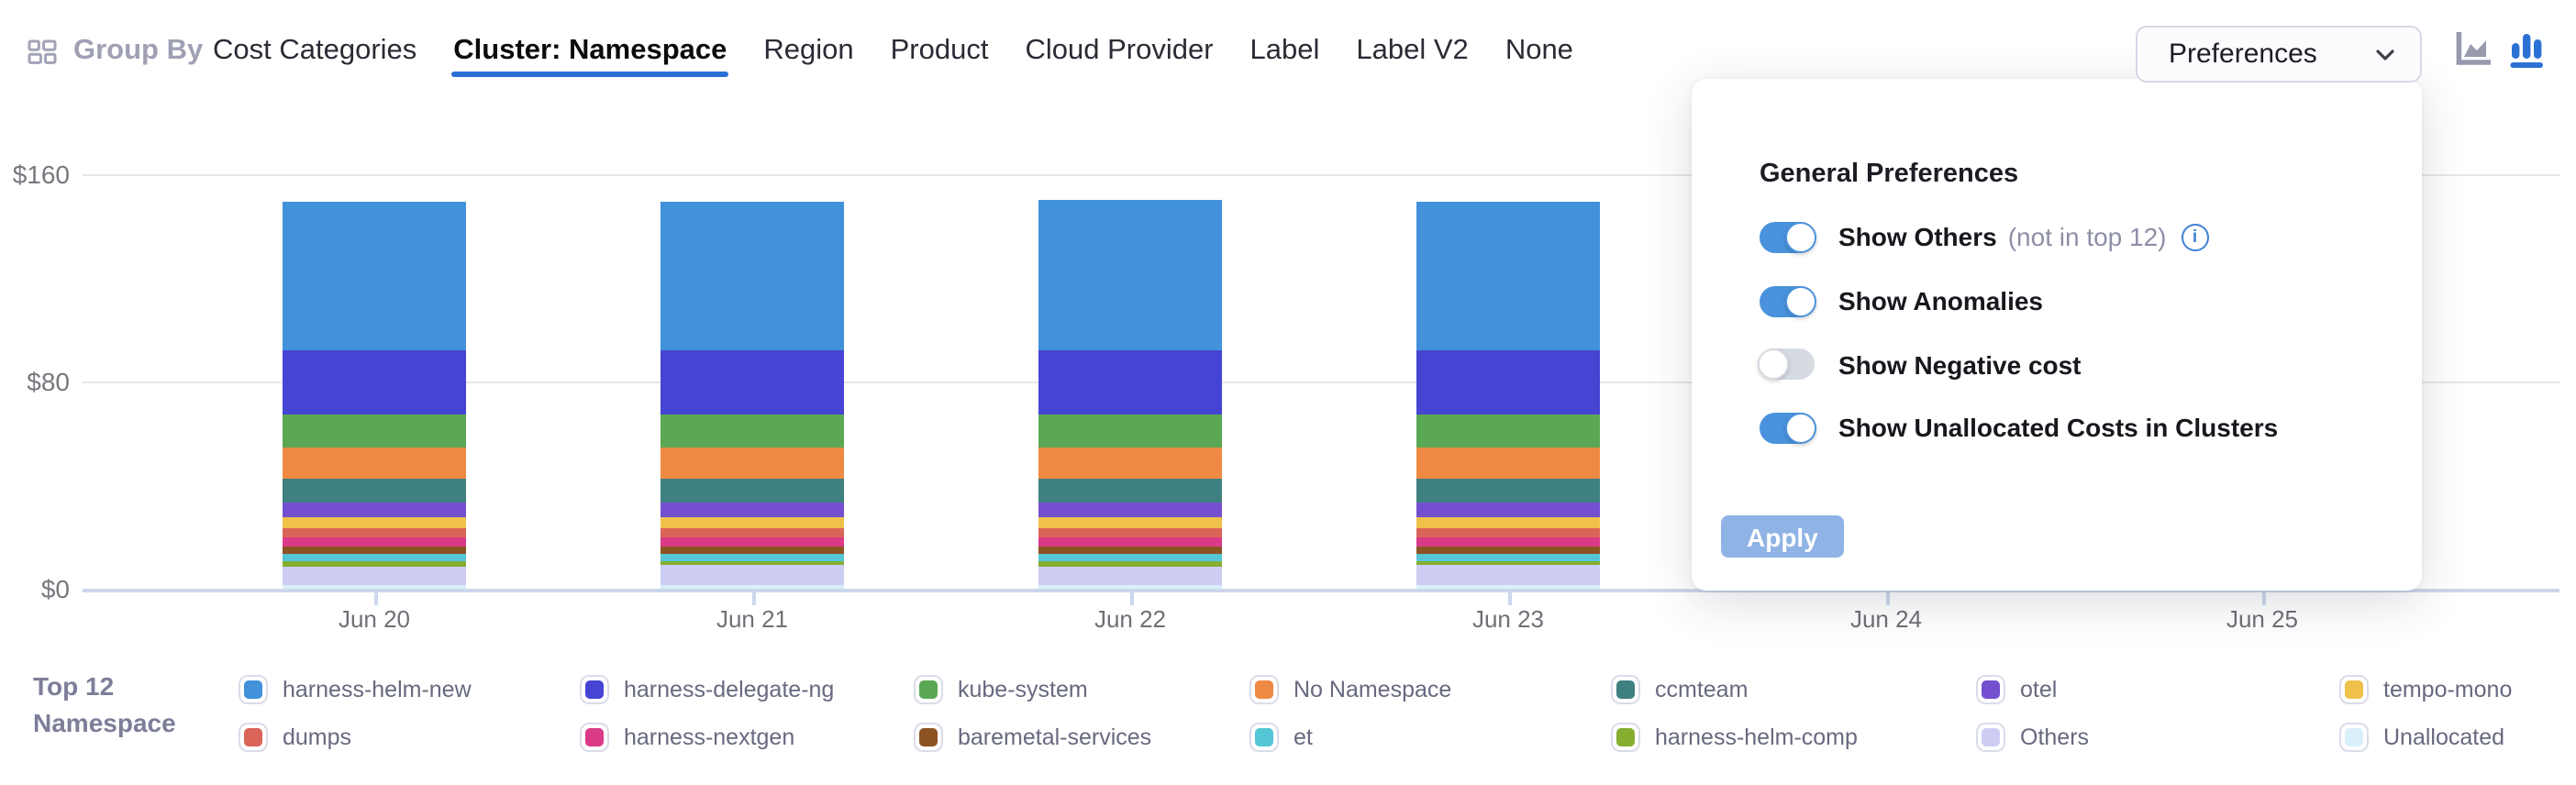 The height and width of the screenshot is (785, 2576). Describe the element at coordinates (1782, 536) in the screenshot. I see `apply-button: Apply` at that location.